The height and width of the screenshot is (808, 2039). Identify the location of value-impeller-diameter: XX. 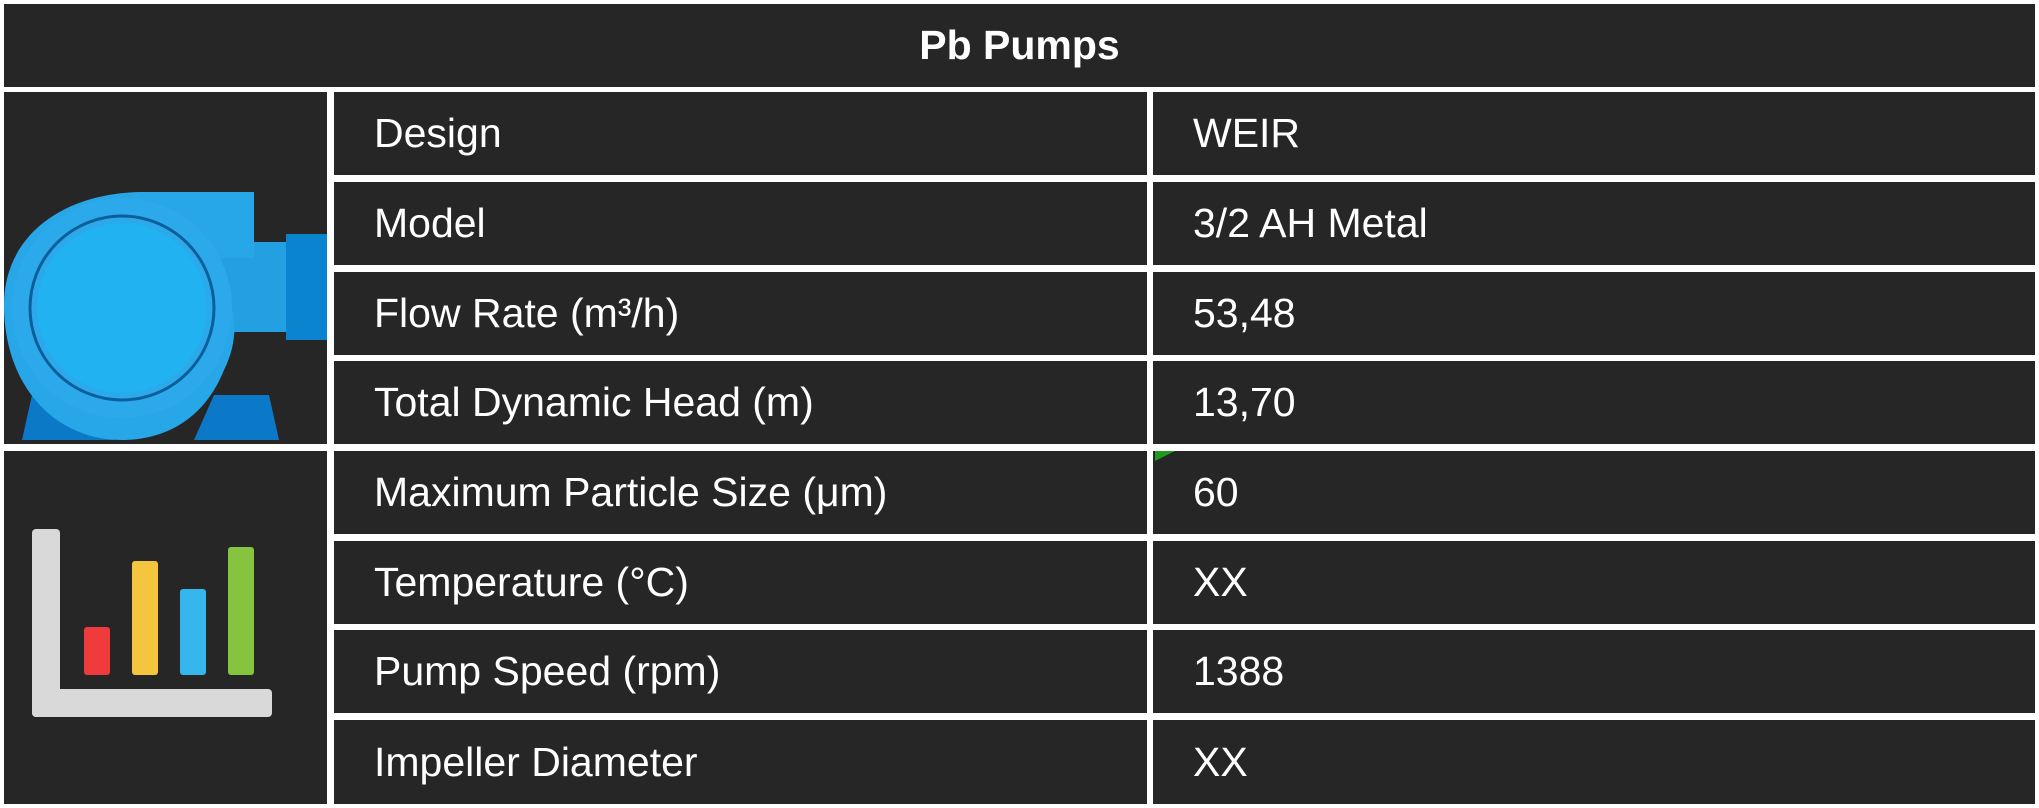
(1594, 762).